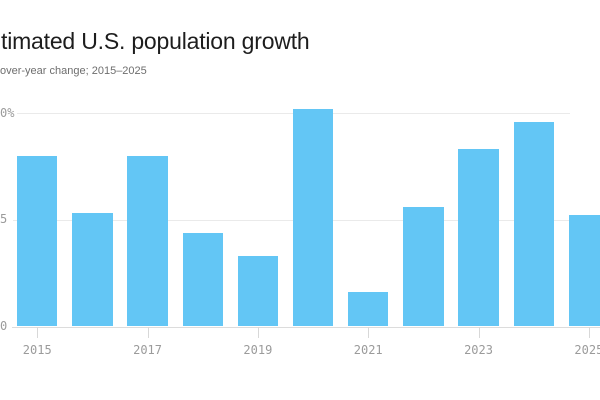 The image size is (600, 400). What do you see at coordinates (4, 219) in the screenshot?
I see `y-axis-tick-label: 5` at bounding box center [4, 219].